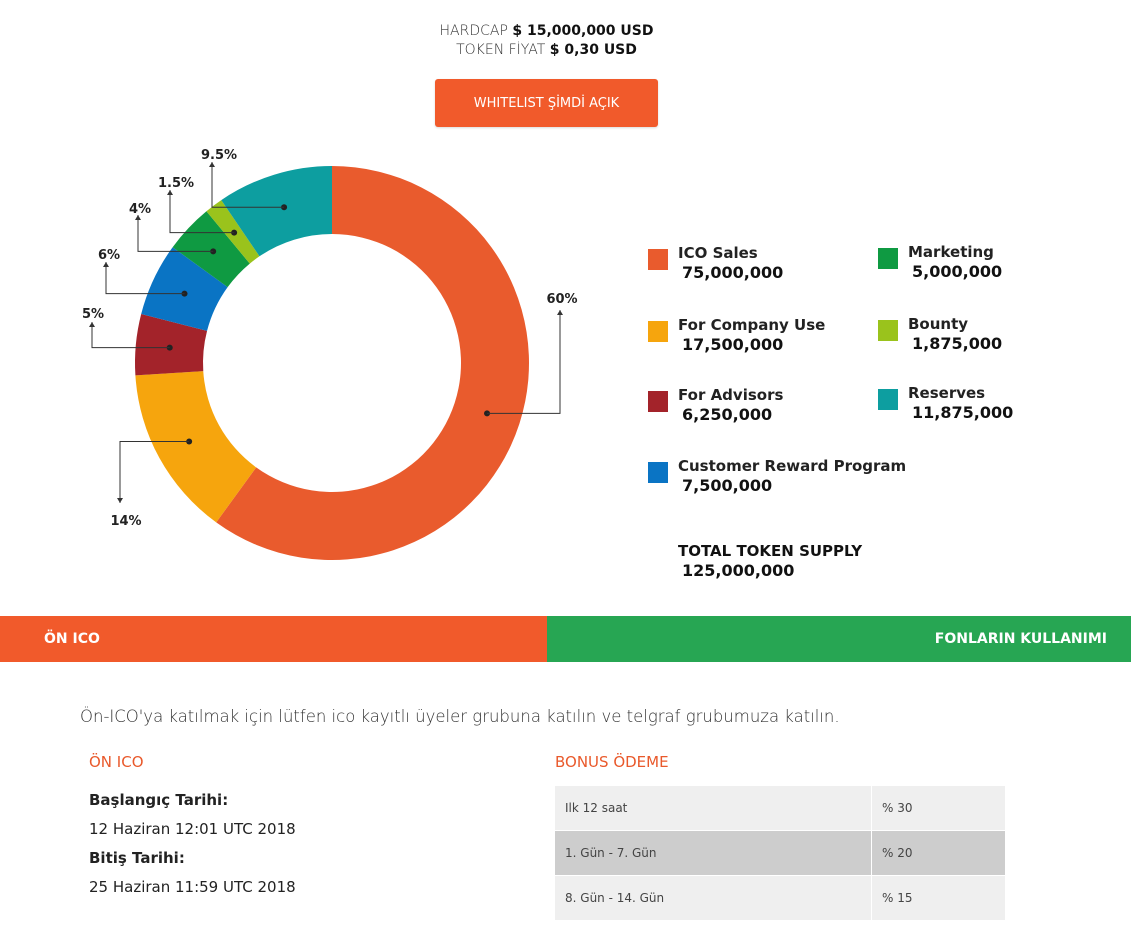 Image resolution: width=1131 pixels, height=944 pixels. Describe the element at coordinates (109, 255) in the screenshot. I see `percent-label-customer-reward-program: 6%` at that location.